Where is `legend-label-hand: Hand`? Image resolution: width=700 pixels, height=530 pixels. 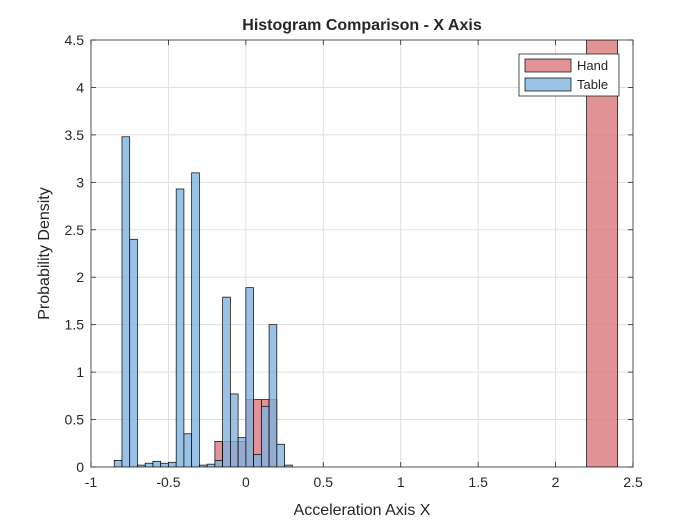
legend-label-hand: Hand is located at coordinates (592, 65).